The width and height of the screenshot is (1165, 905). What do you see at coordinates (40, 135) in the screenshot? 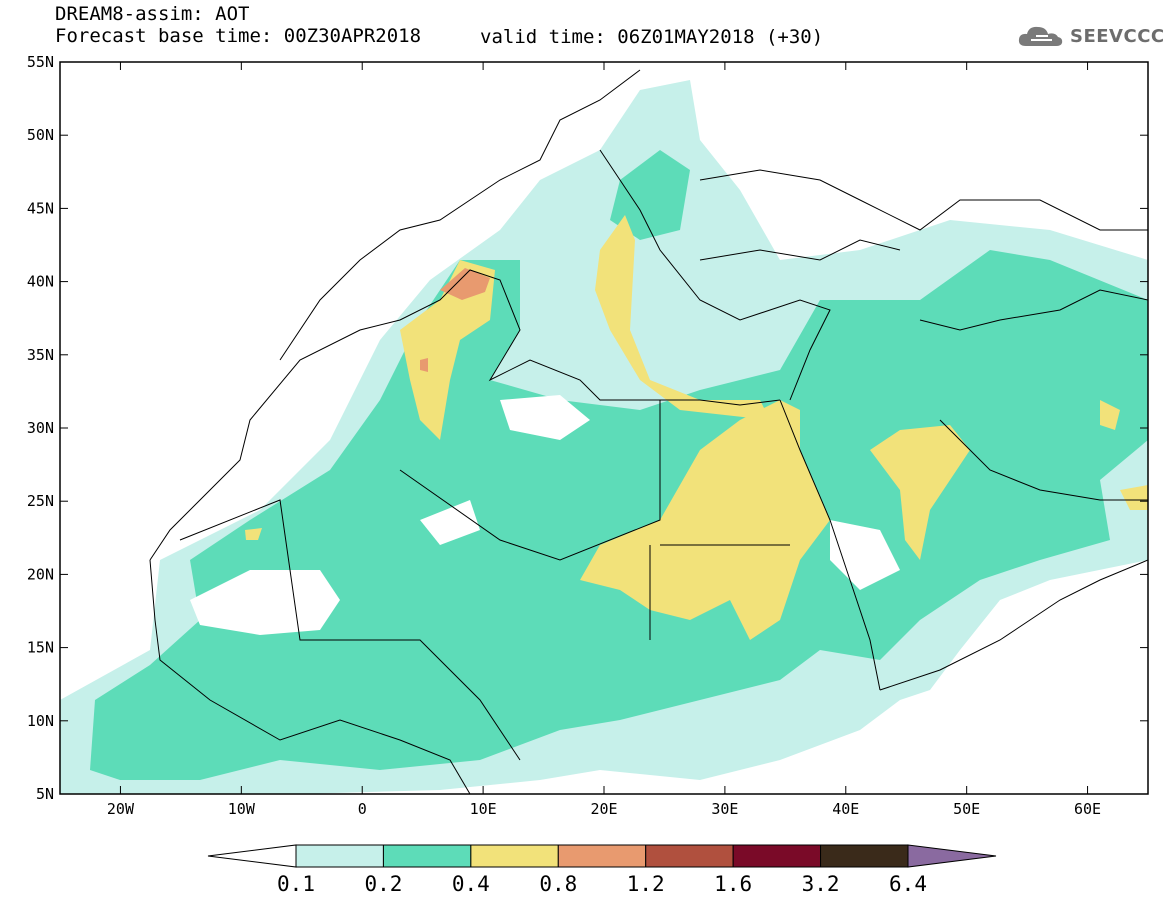
I see `lat-tick-label: 50N` at bounding box center [40, 135].